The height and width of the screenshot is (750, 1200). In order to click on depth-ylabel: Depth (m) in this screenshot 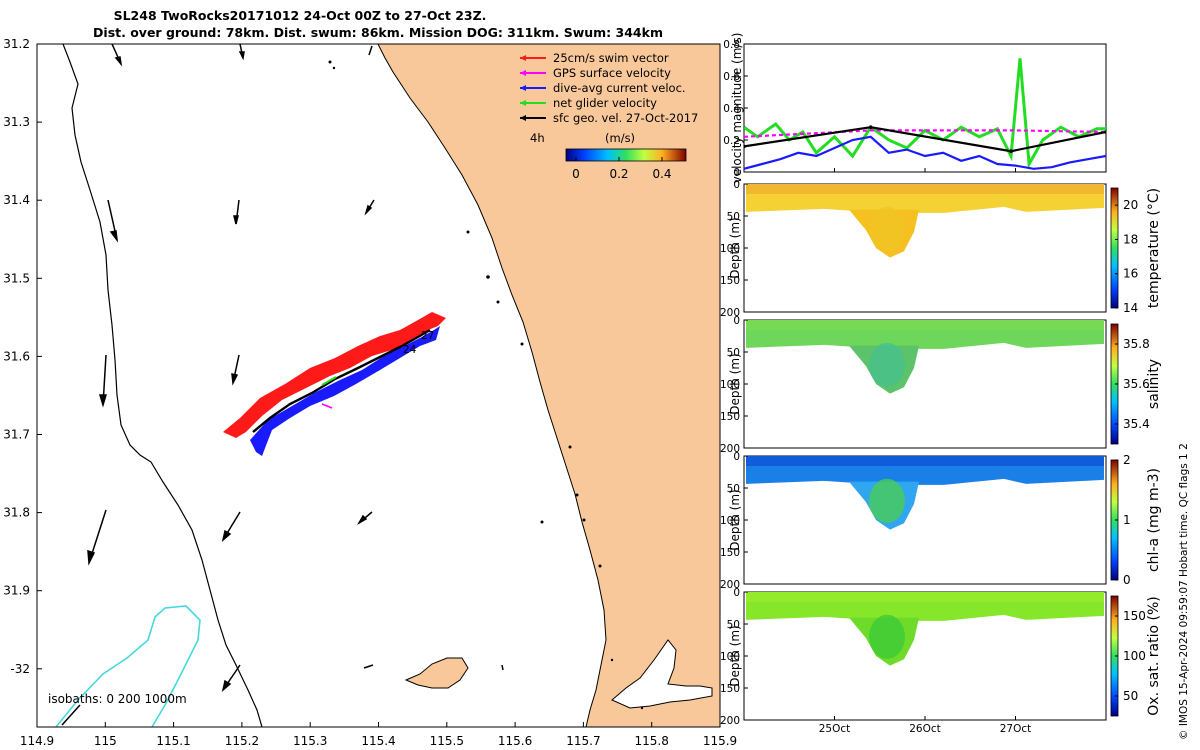, I will do `click(735, 519)`.